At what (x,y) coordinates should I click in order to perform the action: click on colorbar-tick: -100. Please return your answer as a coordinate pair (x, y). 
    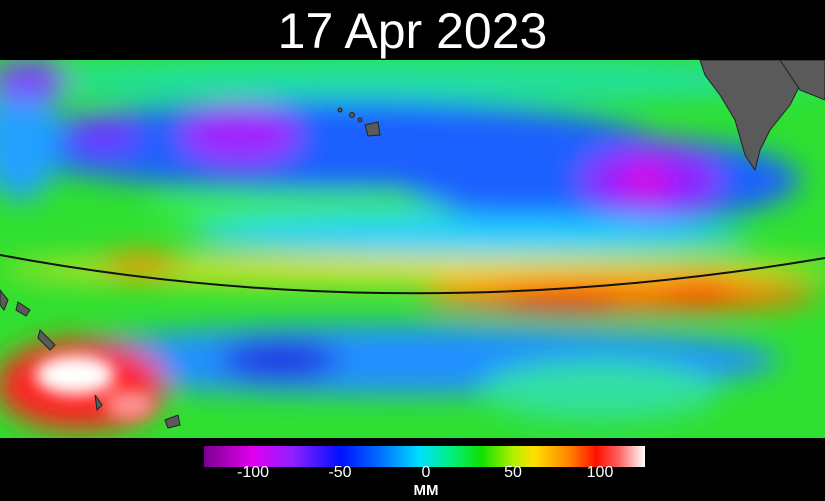
    Looking at the image, I should click on (253, 472).